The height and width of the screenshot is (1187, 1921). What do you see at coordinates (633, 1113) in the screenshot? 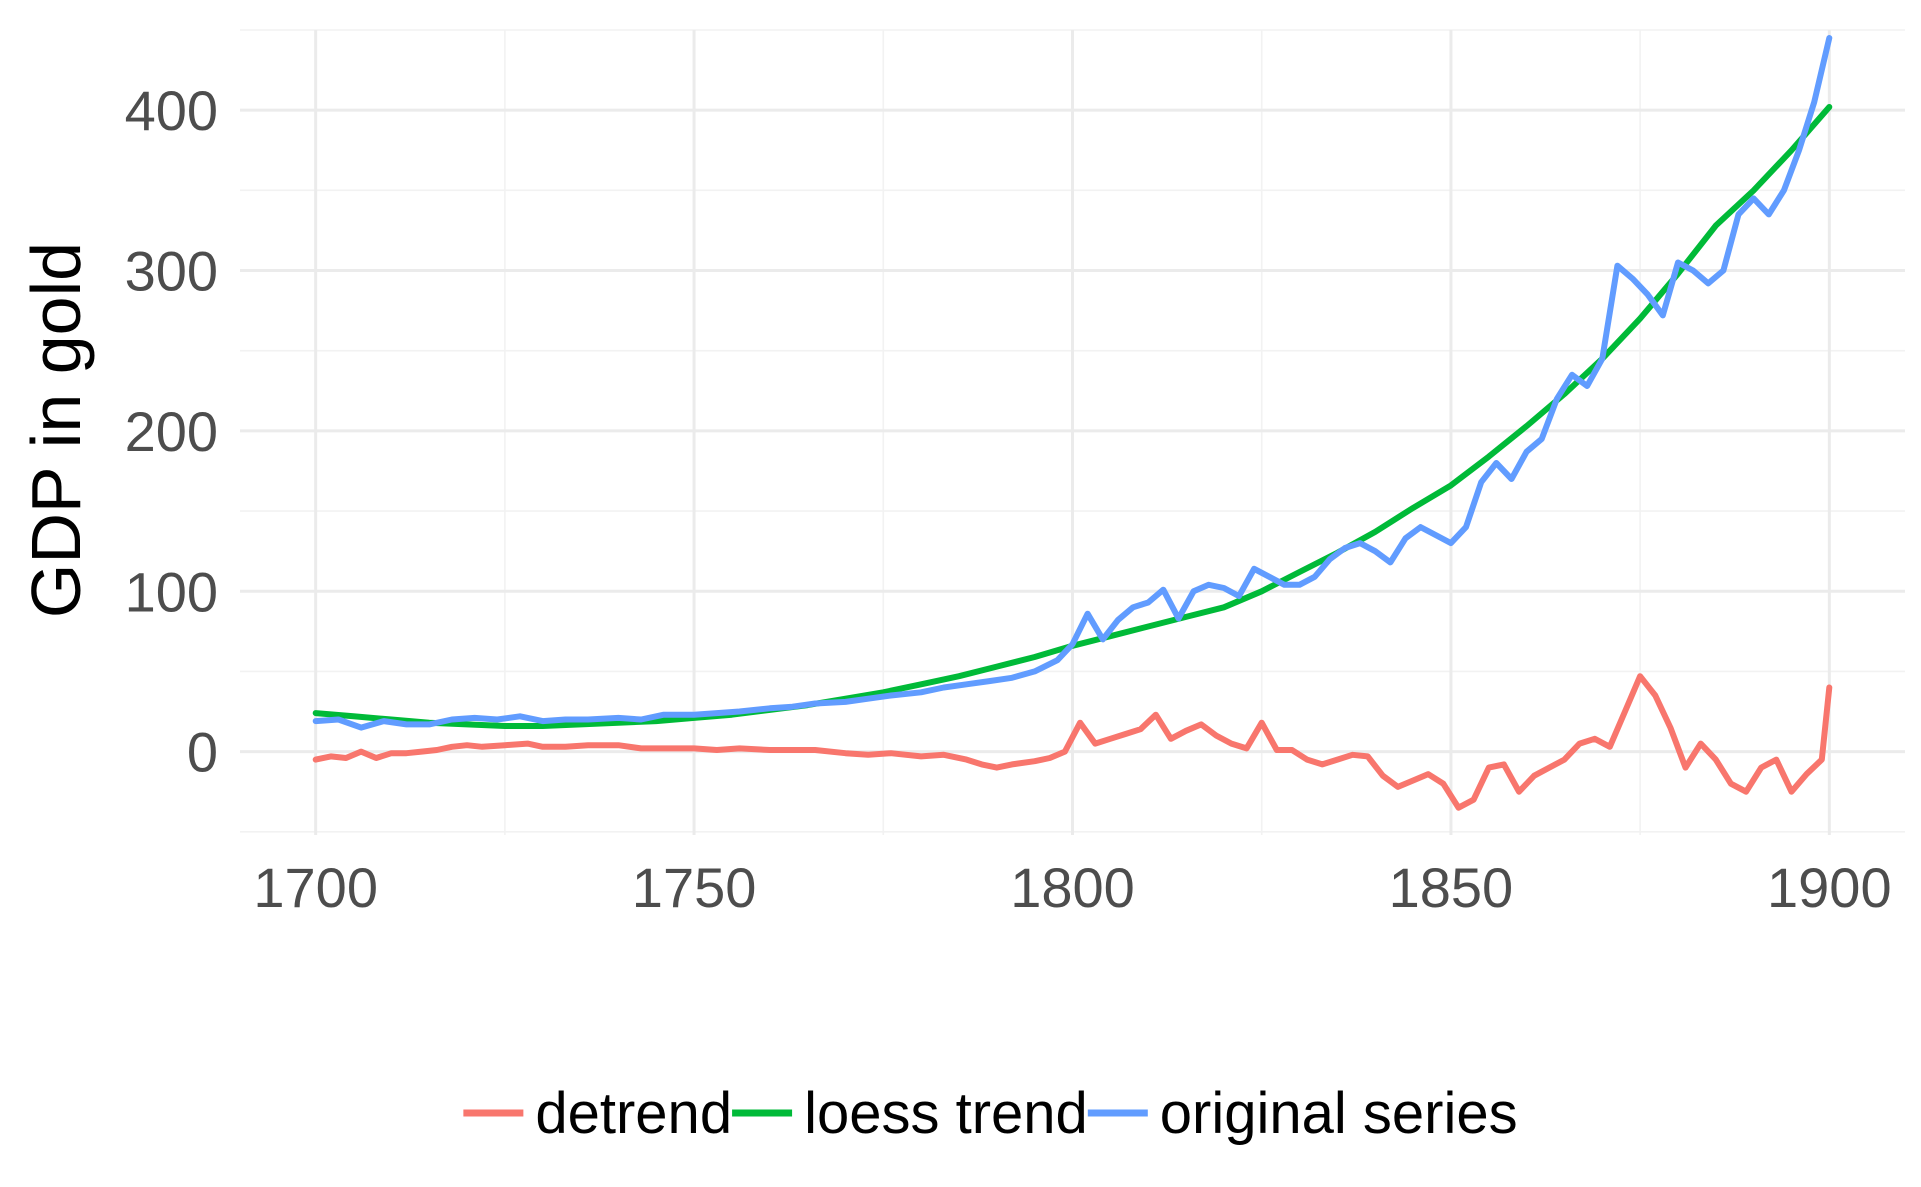
I see `legend-label: detrend` at bounding box center [633, 1113].